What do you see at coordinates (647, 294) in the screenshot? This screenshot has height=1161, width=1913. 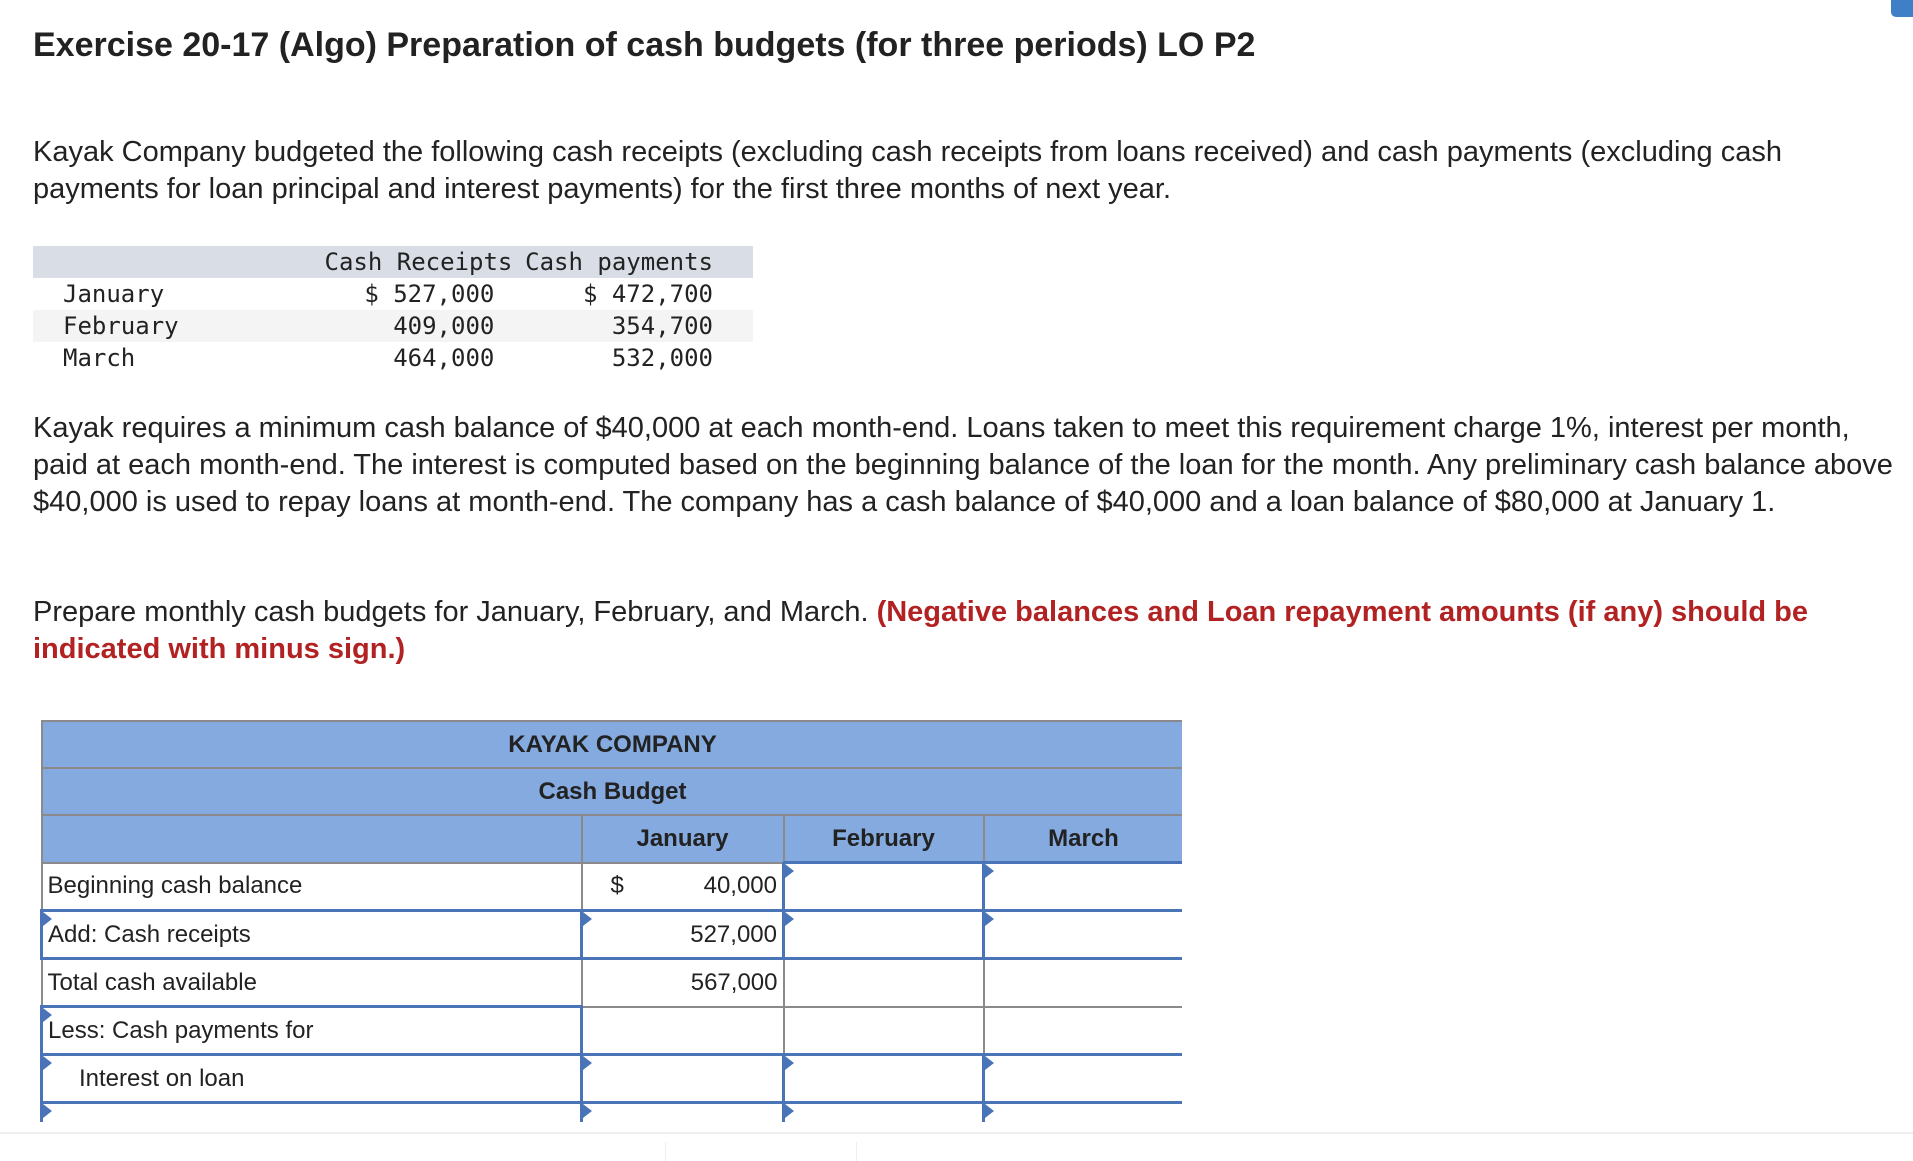 I see `payments: $ 472,700` at bounding box center [647, 294].